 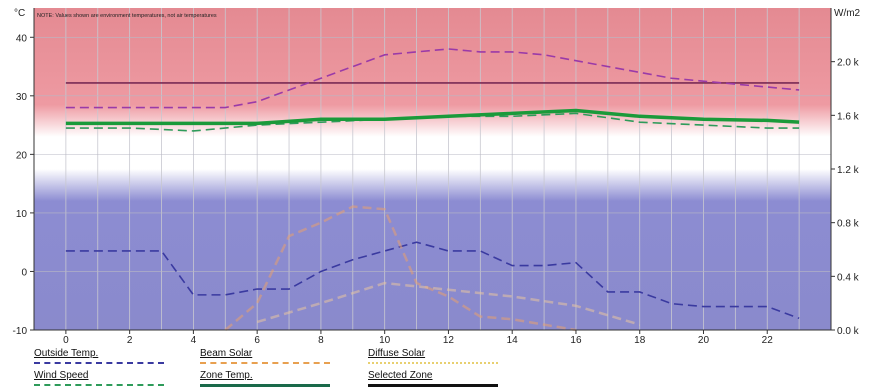 I want to click on y-right-tick-label: 0.4 k, so click(x=848, y=277).